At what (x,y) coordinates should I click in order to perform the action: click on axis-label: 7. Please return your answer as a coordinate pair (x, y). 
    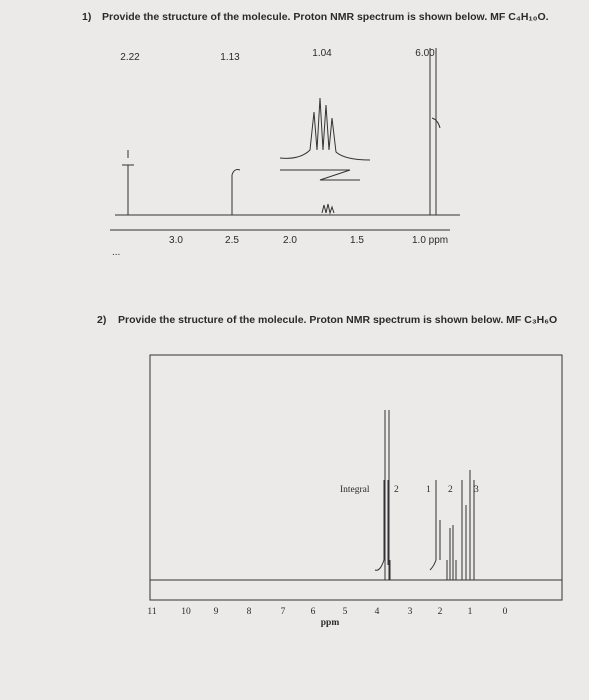
    Looking at the image, I should click on (283, 612).